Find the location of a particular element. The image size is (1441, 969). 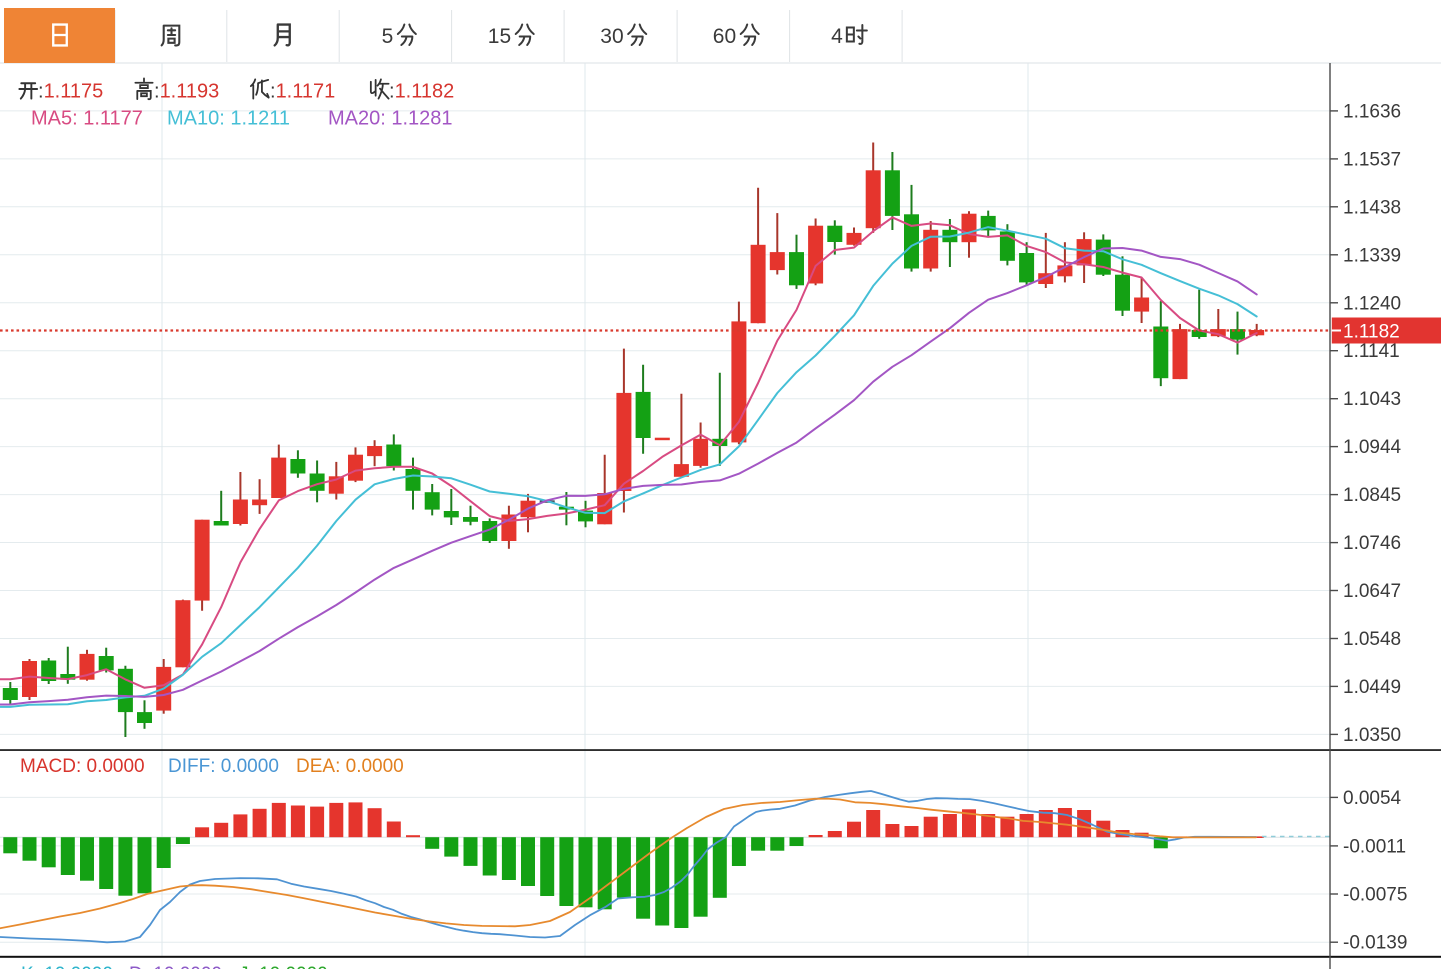

svg-text: 1.1339 is located at coordinates (1372, 255).